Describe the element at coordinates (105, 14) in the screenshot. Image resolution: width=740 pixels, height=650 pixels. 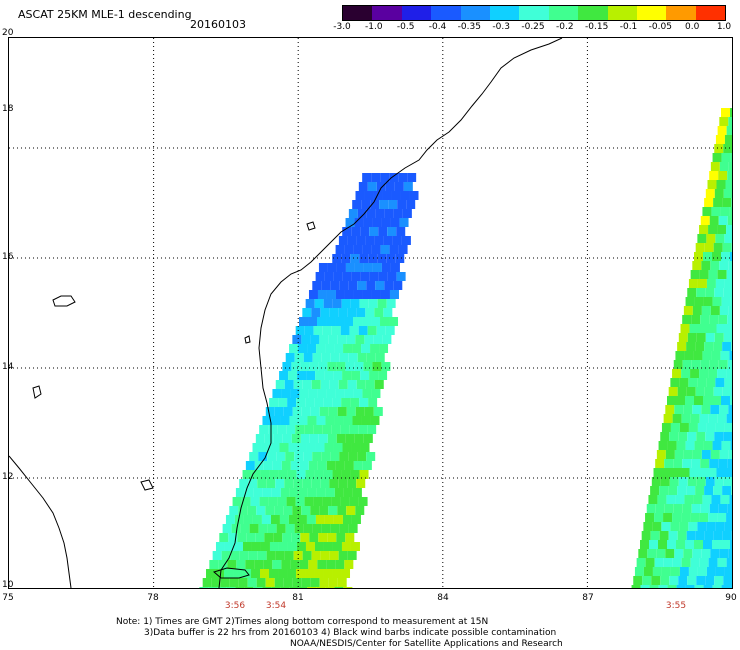
I see `product-title: ASCAT 25KM MLE-1 descending` at that location.